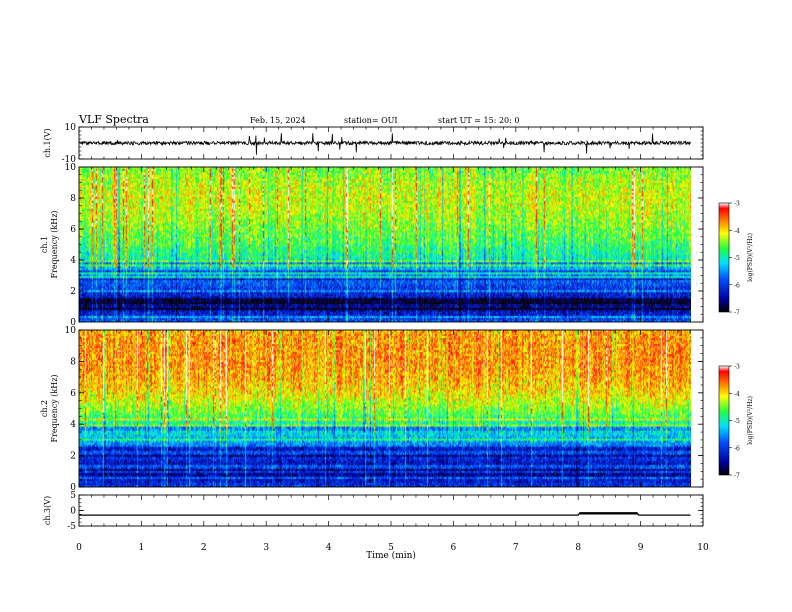 This screenshot has height=612, width=792. I want to click on x-tick-label: 2, so click(204, 548).